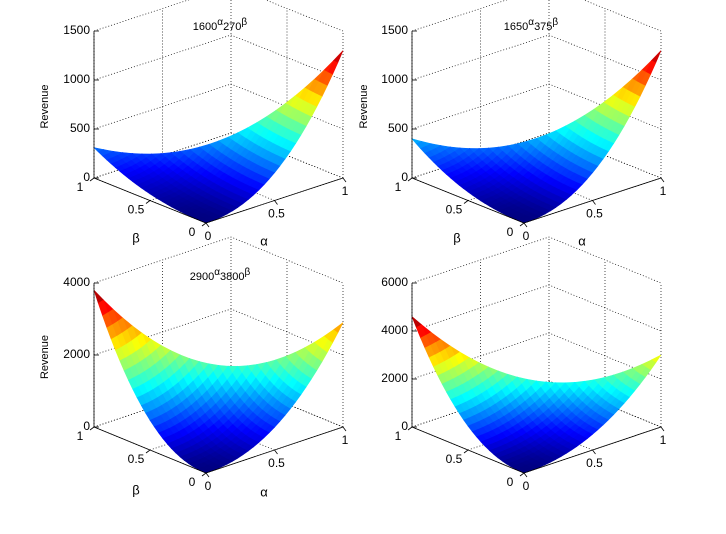 Image resolution: width=726 pixels, height=534 pixels. I want to click on chart-title: 1650α375β, so click(531, 25).